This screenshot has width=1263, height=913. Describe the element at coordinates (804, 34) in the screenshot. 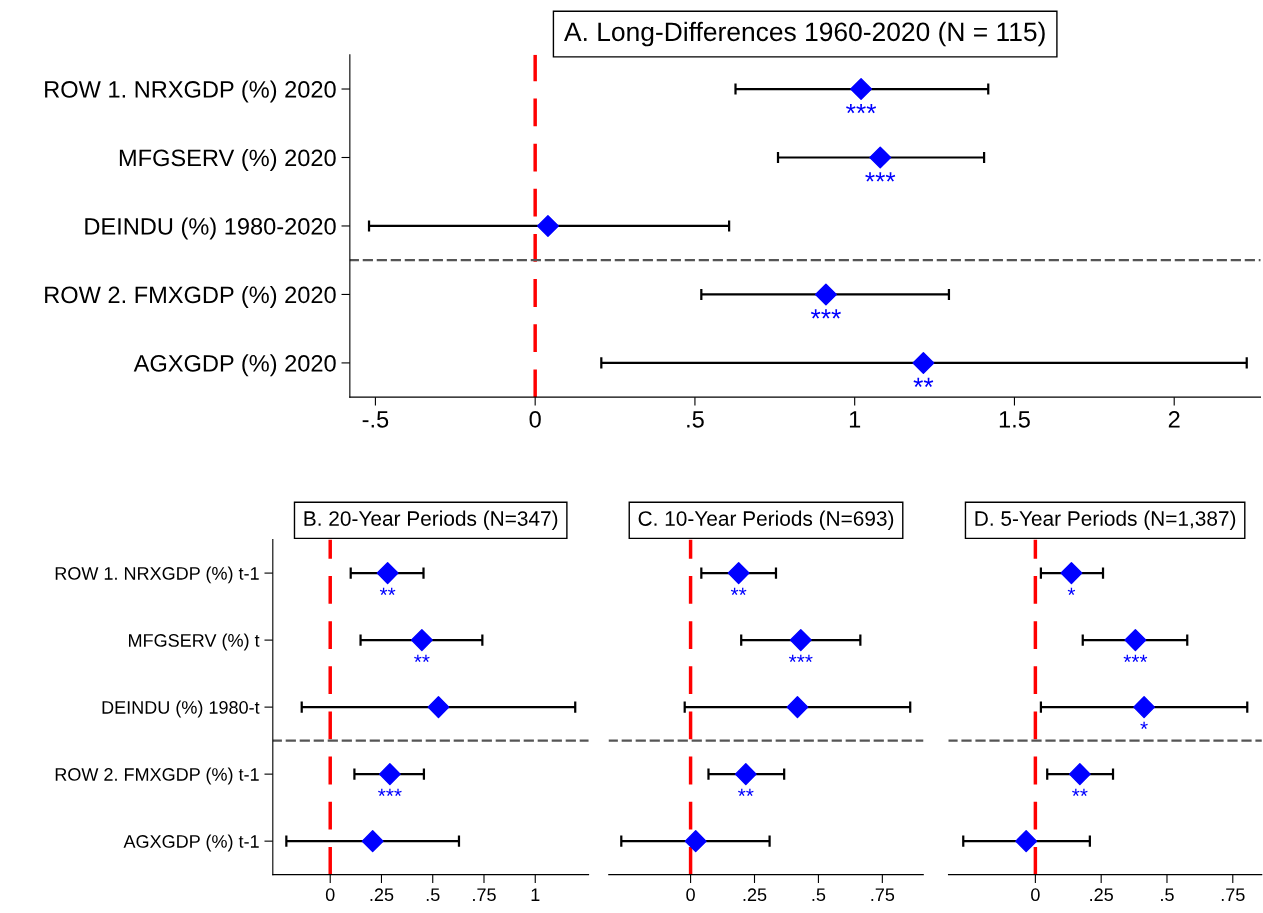

I see `chart-title: A. Long-Differences 1960-2020 (N = 115)` at that location.